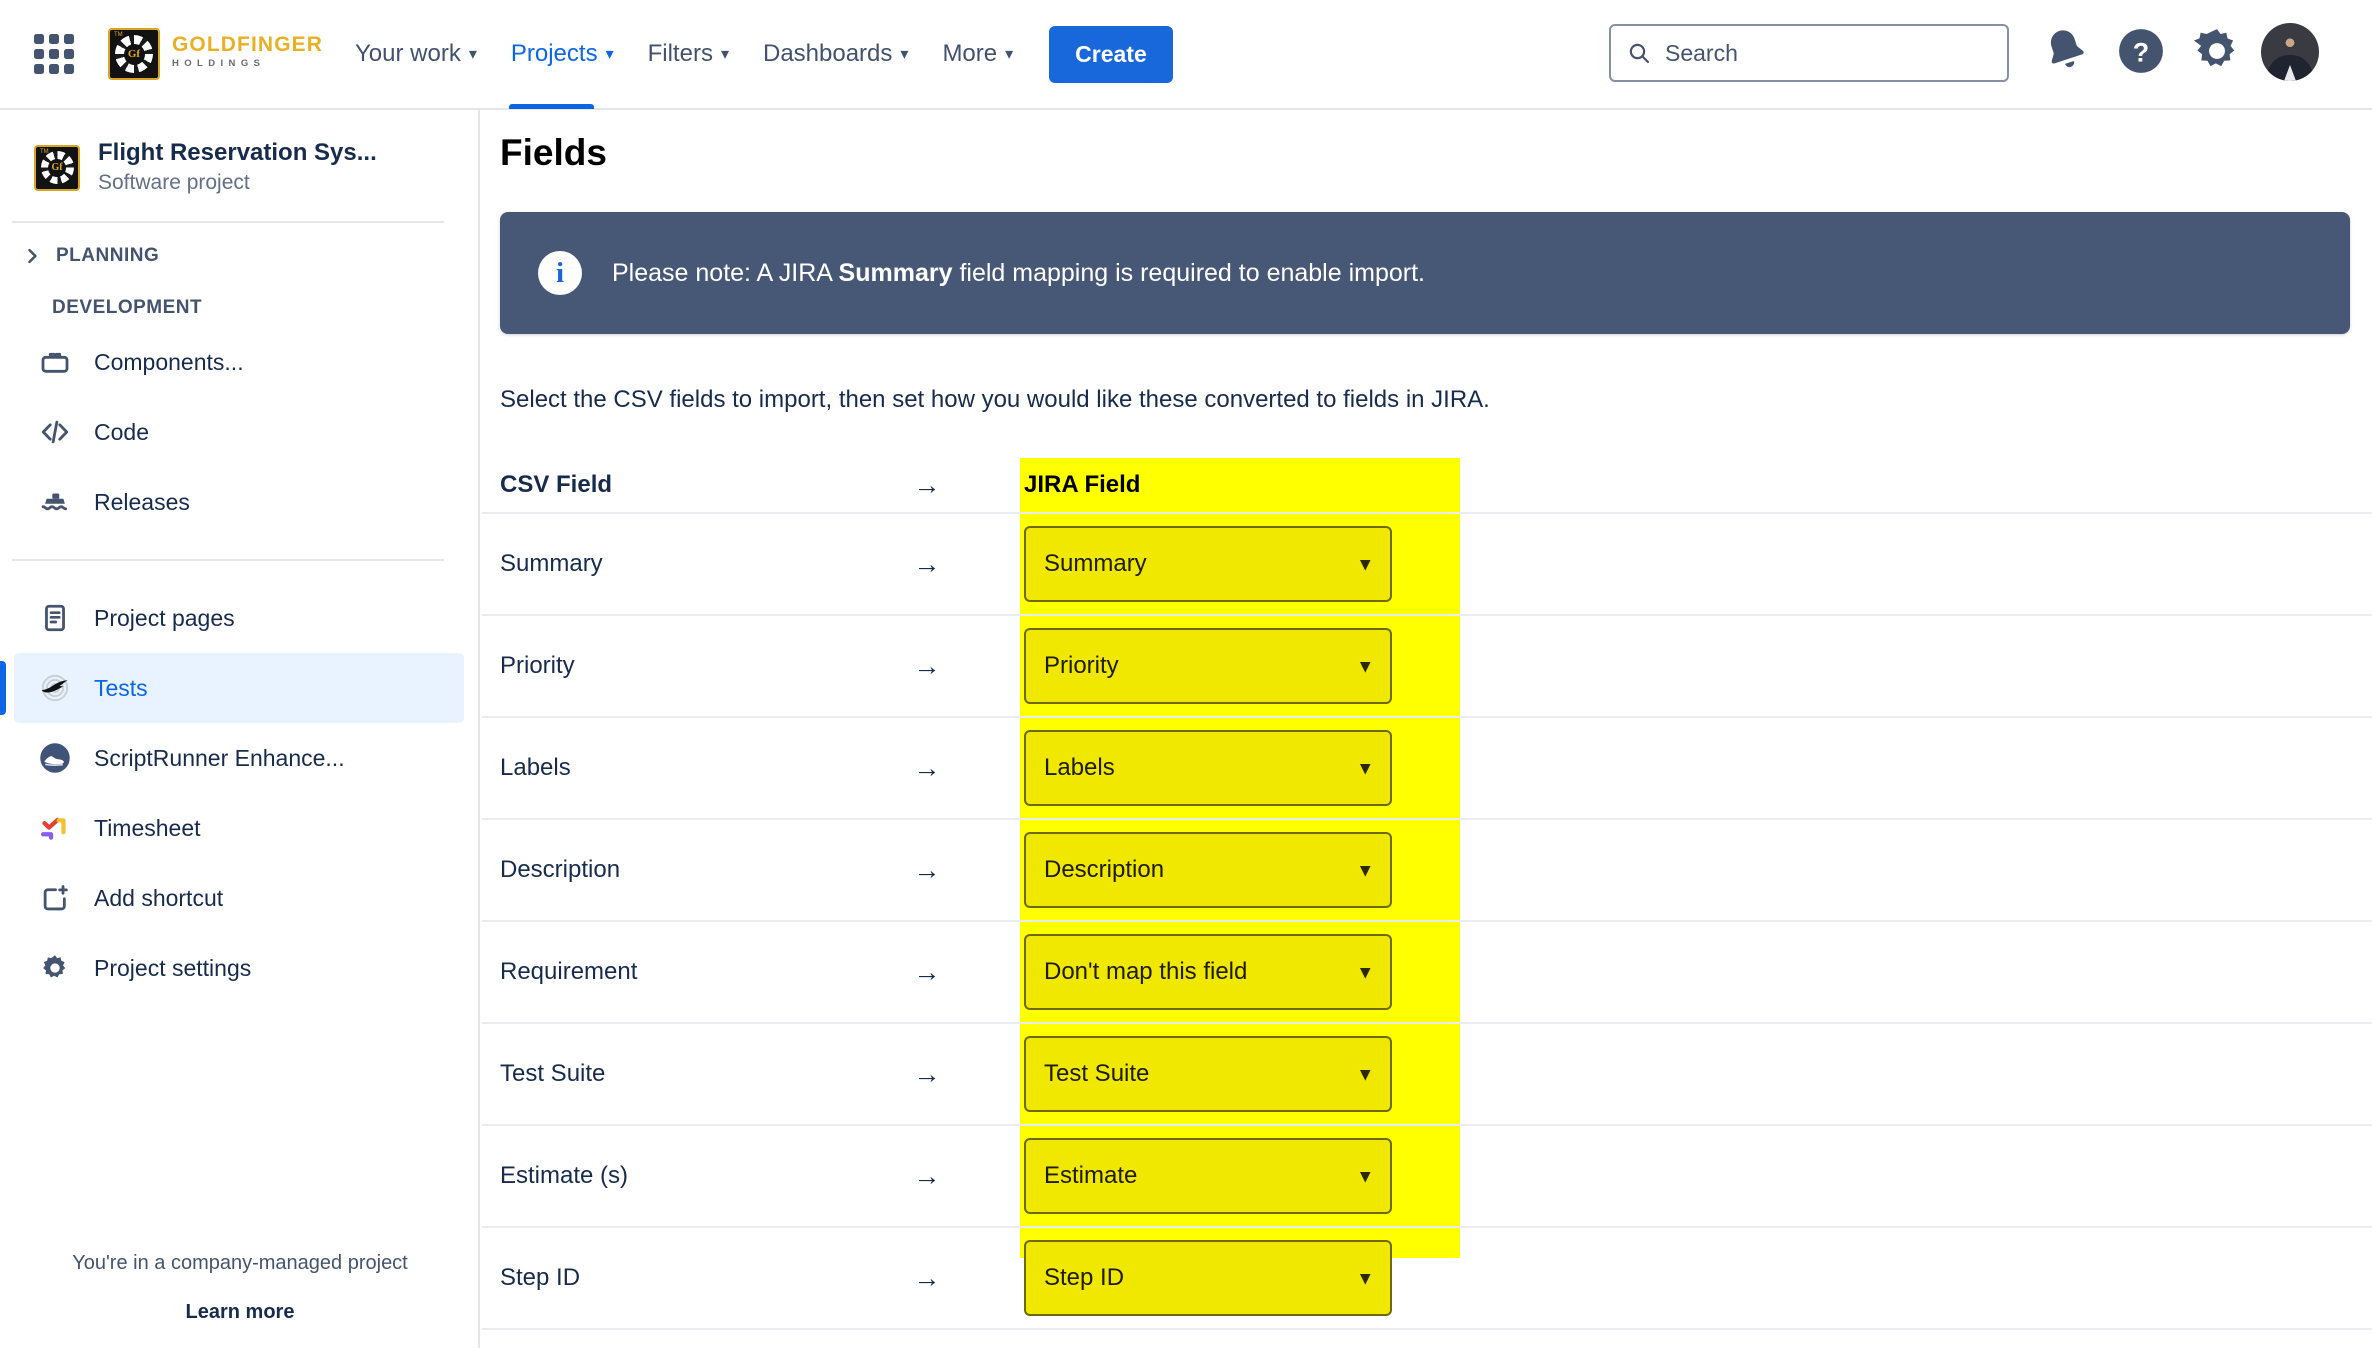 The image size is (2372, 1348). What do you see at coordinates (535, 767) in the screenshot?
I see `csv-field-name: Labels` at bounding box center [535, 767].